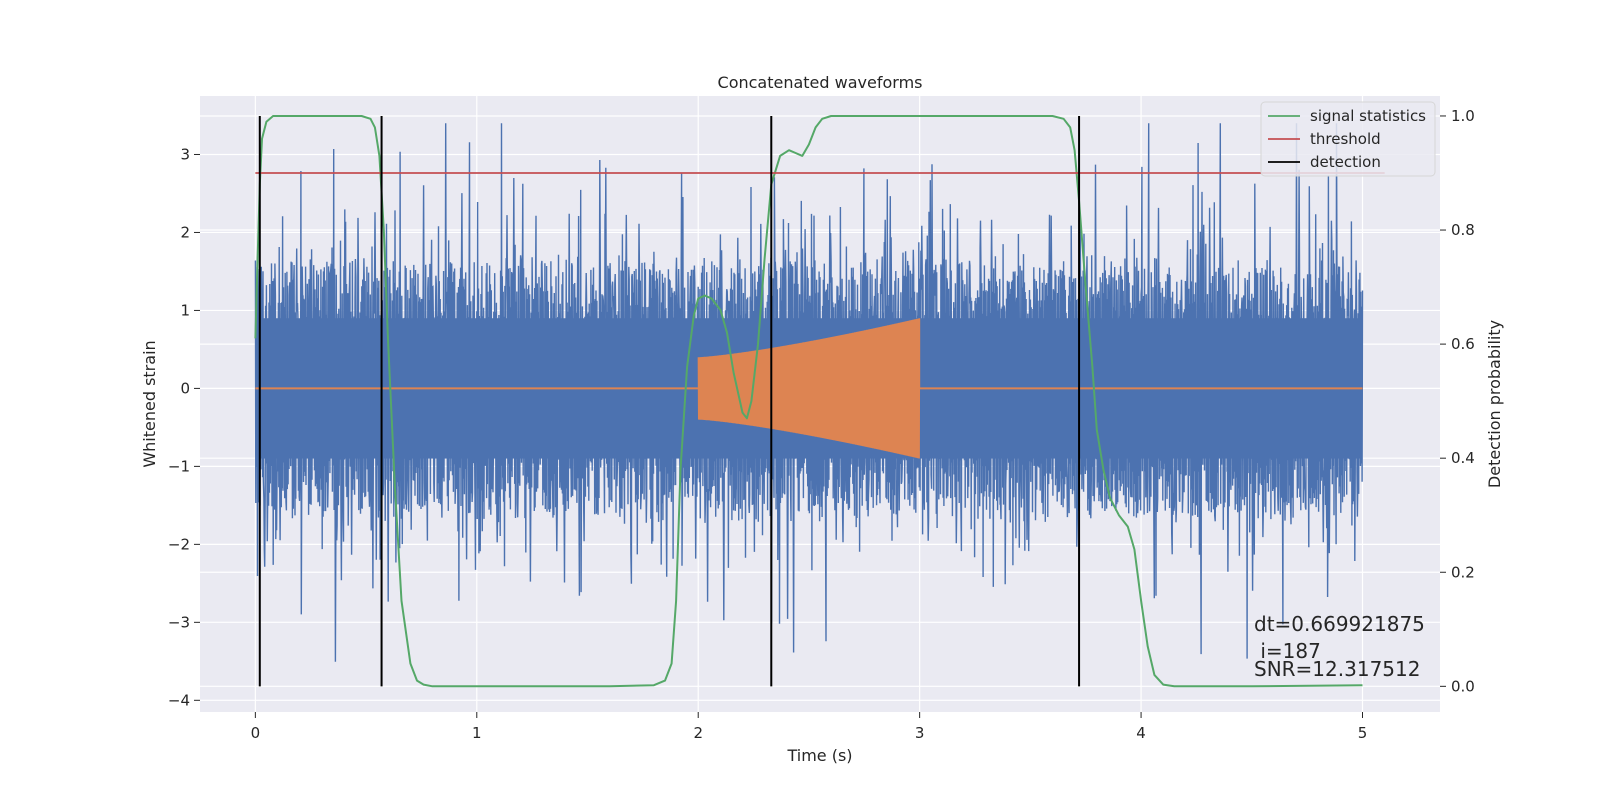  What do you see at coordinates (179, 544) in the screenshot?
I see `y-tick-label-2: −2` at bounding box center [179, 544].